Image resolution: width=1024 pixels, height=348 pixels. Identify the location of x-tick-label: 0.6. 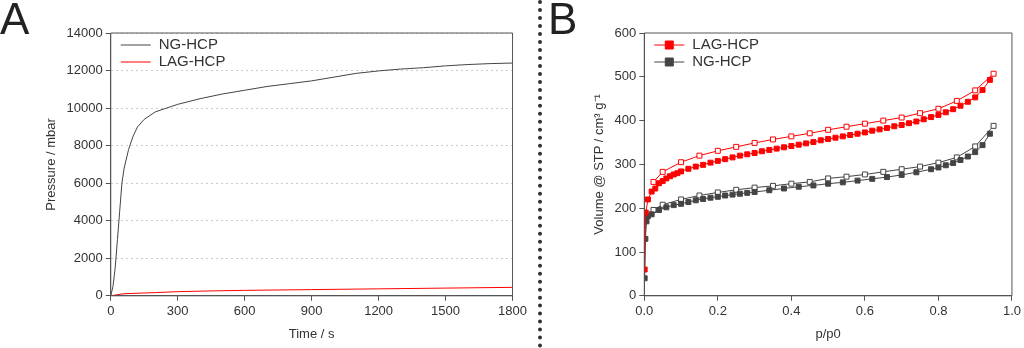
(864, 311).